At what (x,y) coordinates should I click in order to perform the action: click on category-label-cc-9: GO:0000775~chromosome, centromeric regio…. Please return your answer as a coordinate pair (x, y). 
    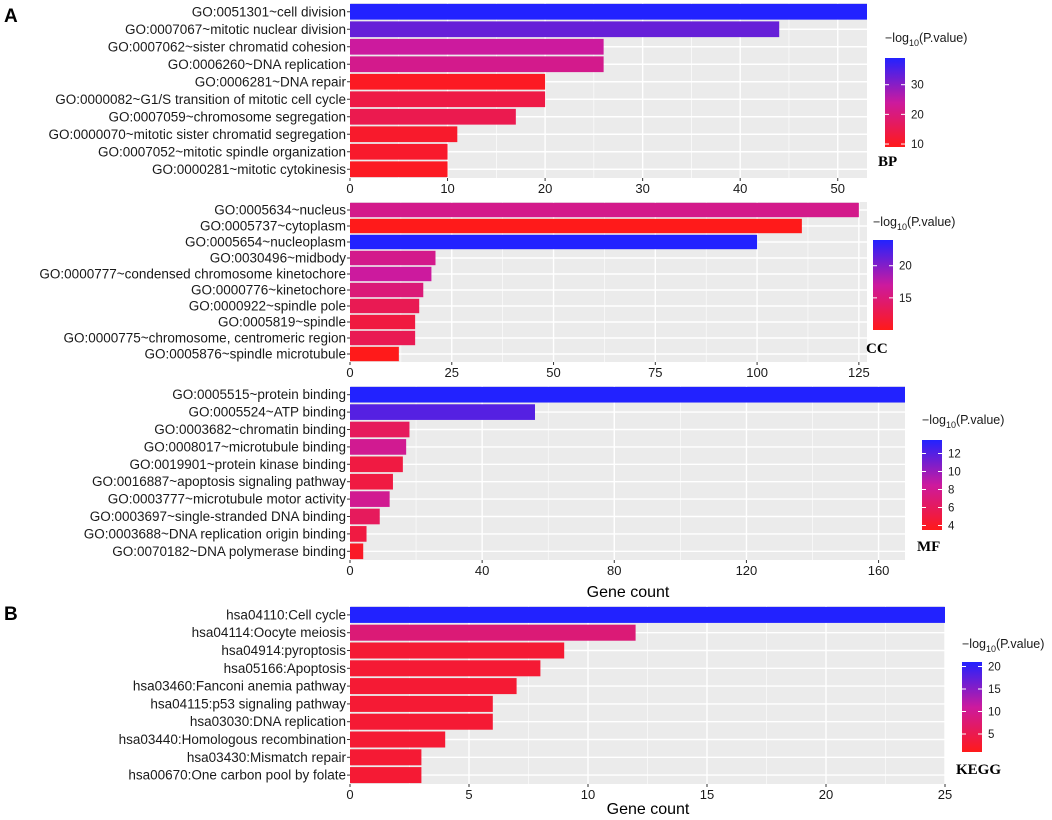
    Looking at the image, I should click on (204, 338).